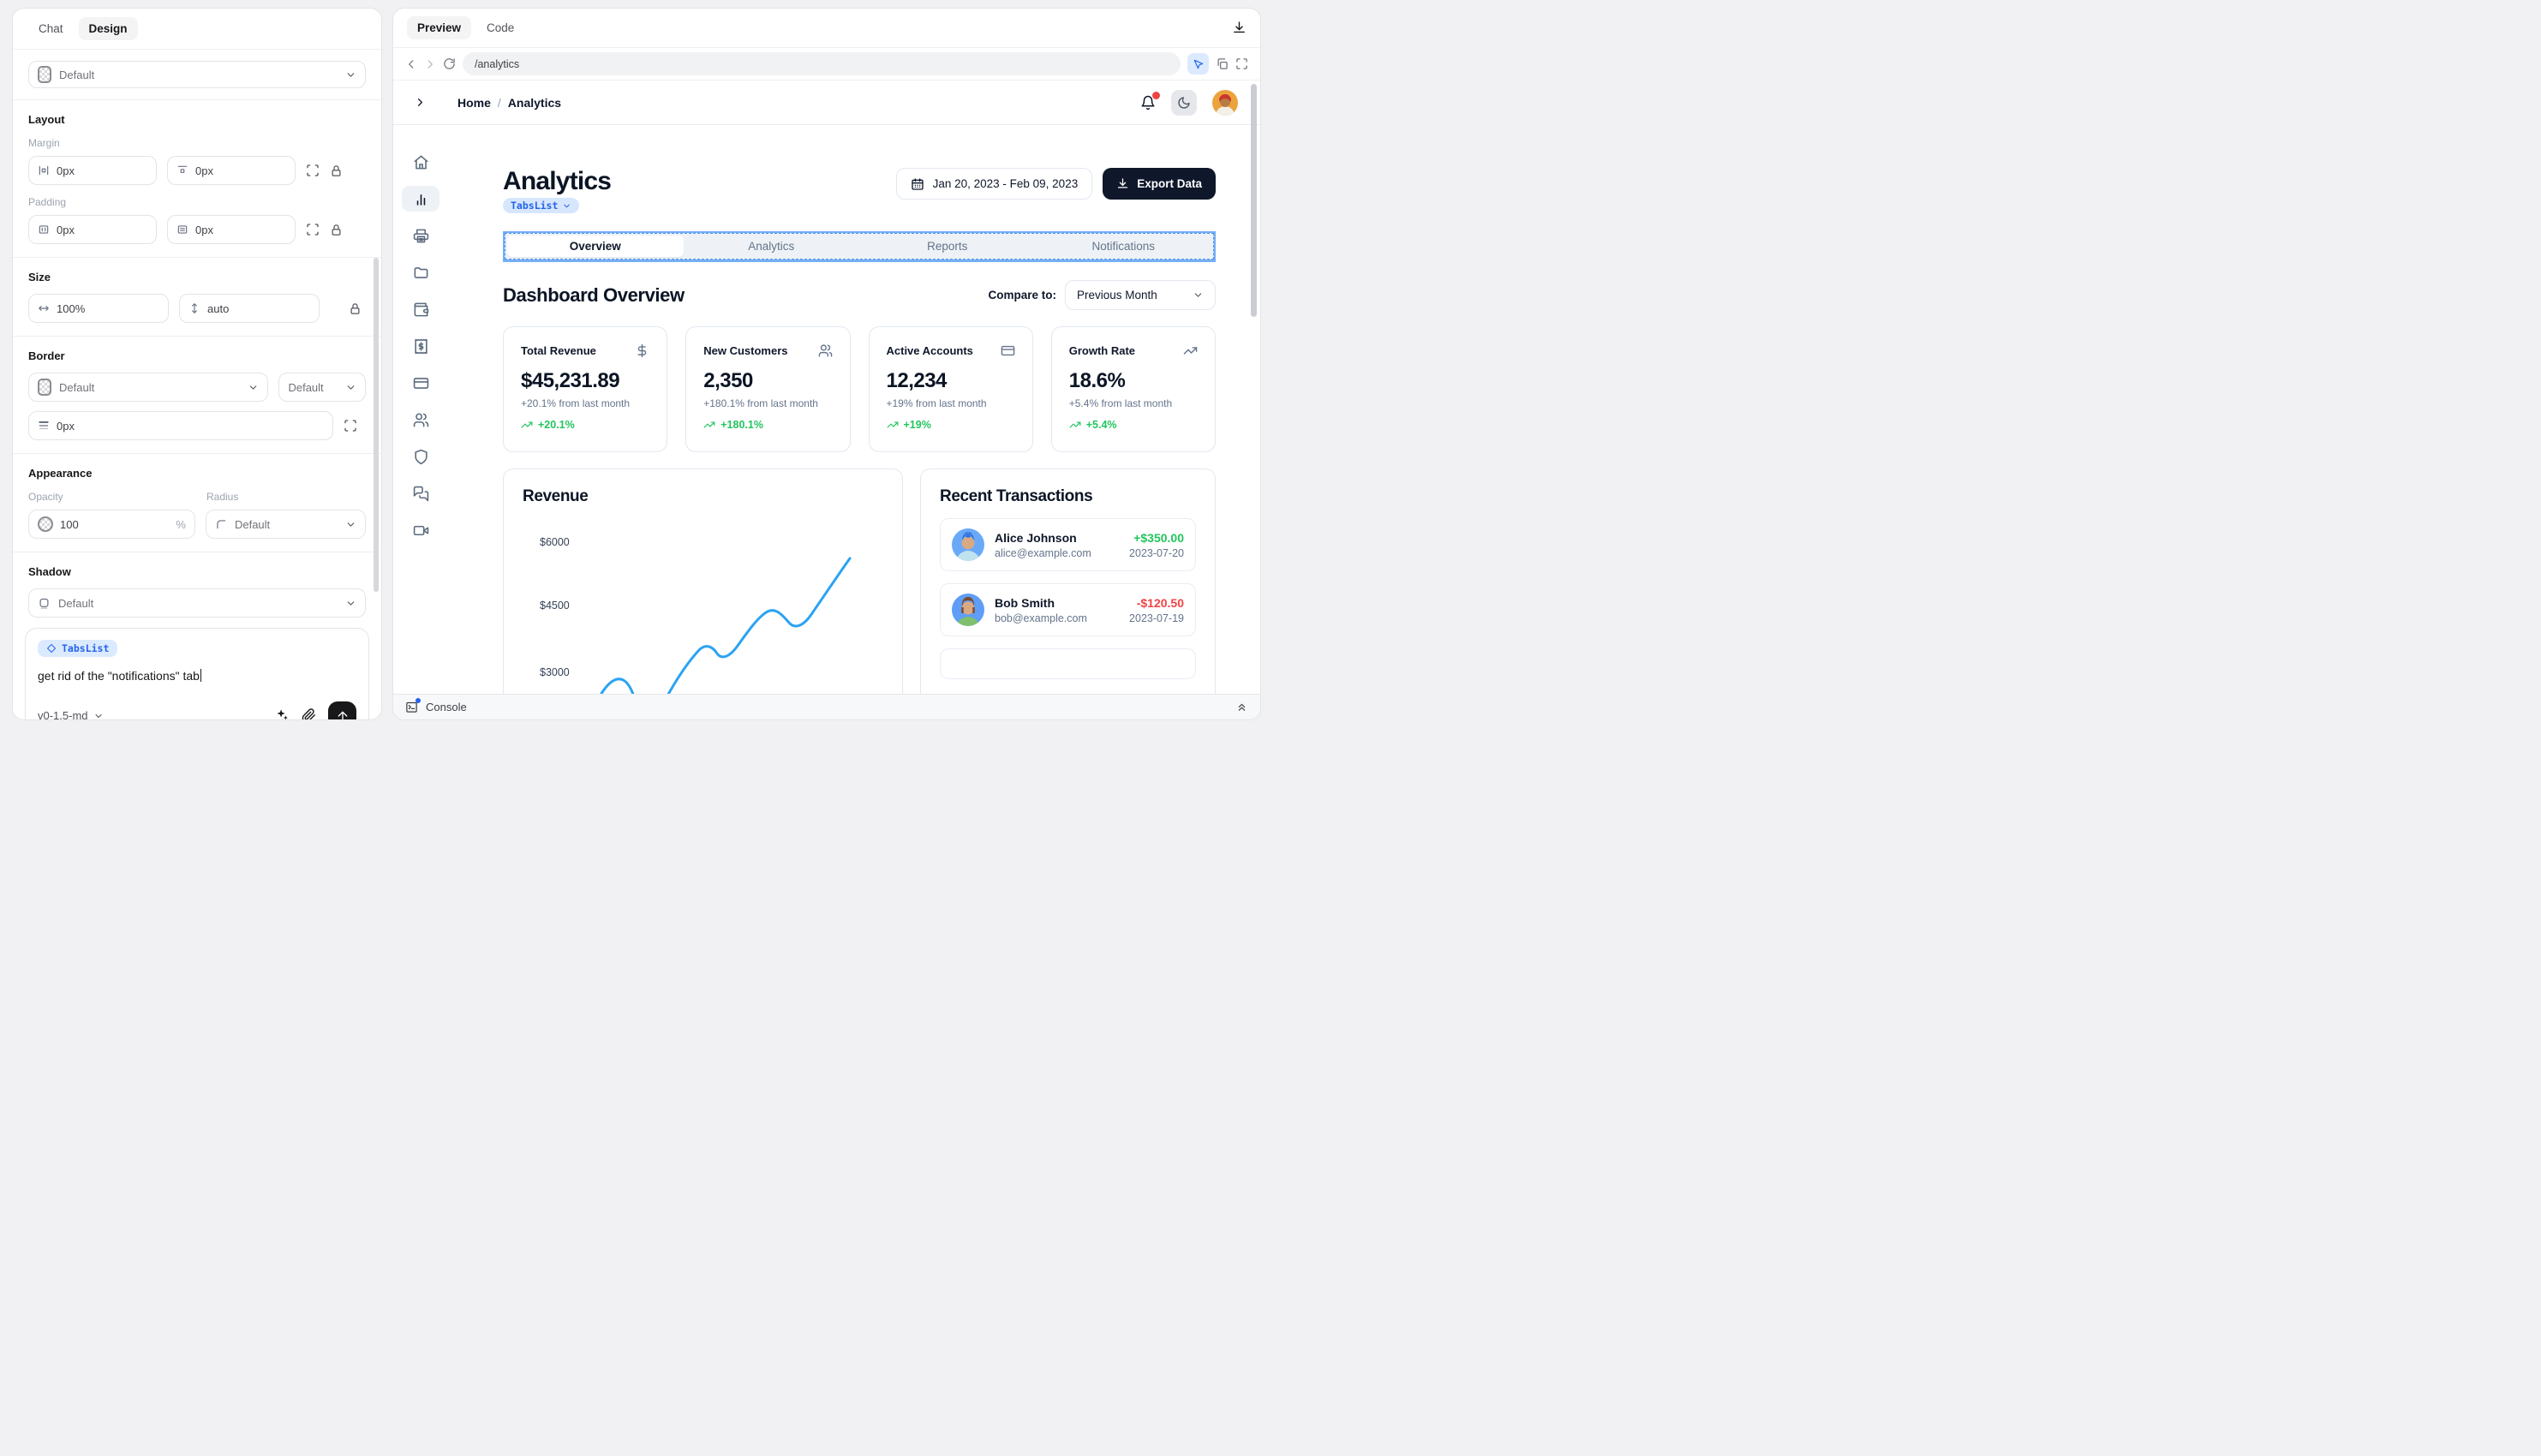  I want to click on text-caret, so click(201, 675).